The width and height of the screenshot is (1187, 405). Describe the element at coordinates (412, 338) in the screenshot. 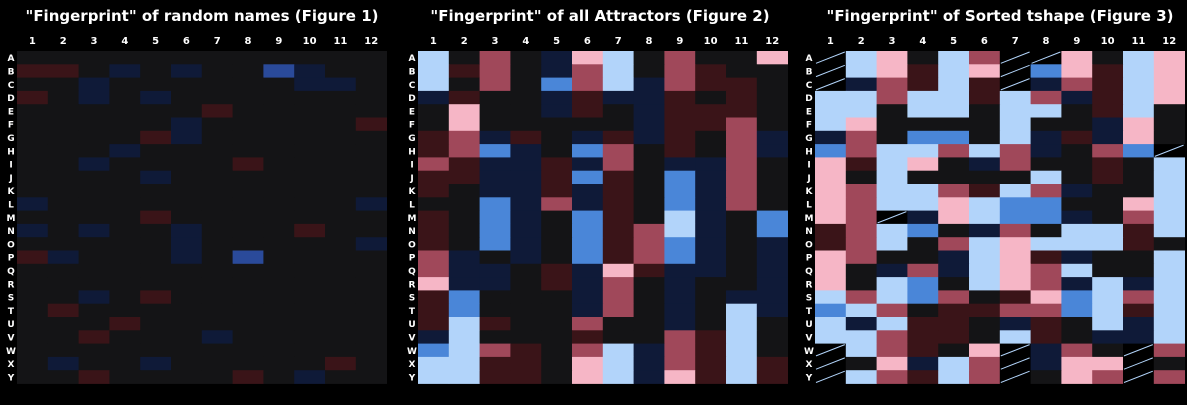

I see `row-label: V` at that location.